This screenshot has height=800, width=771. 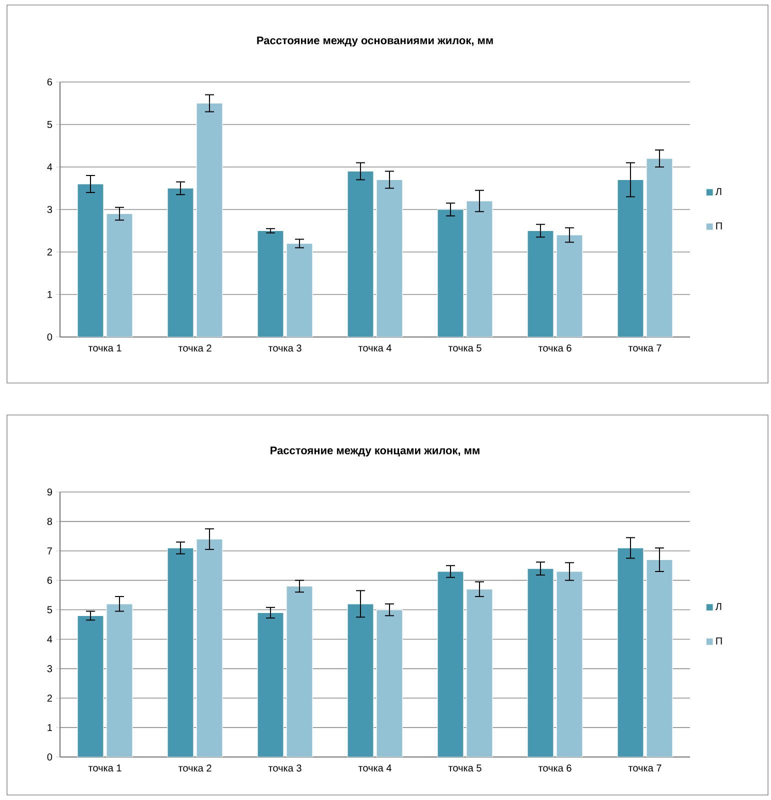 I want to click on chart-title: Расстояние между основаниями жилок, мм, so click(x=375, y=41).